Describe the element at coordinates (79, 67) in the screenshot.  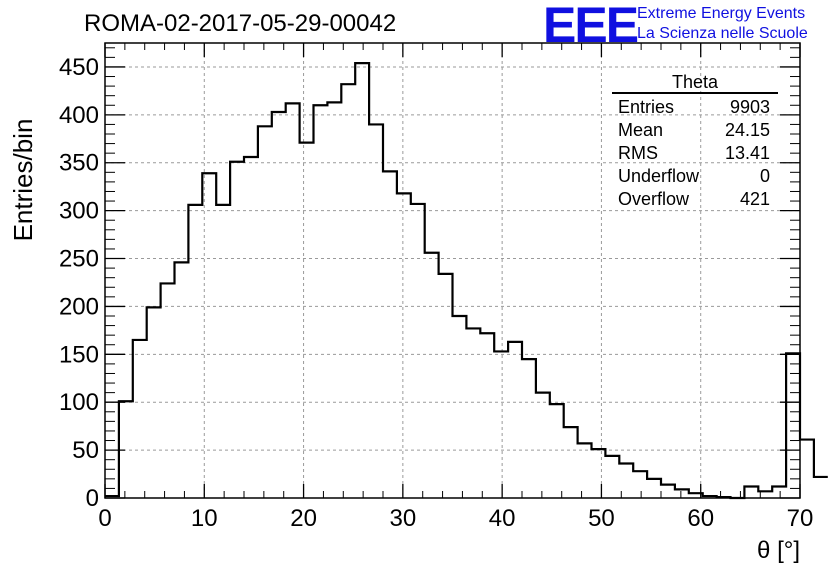
I see `y-tick-label: 450` at that location.